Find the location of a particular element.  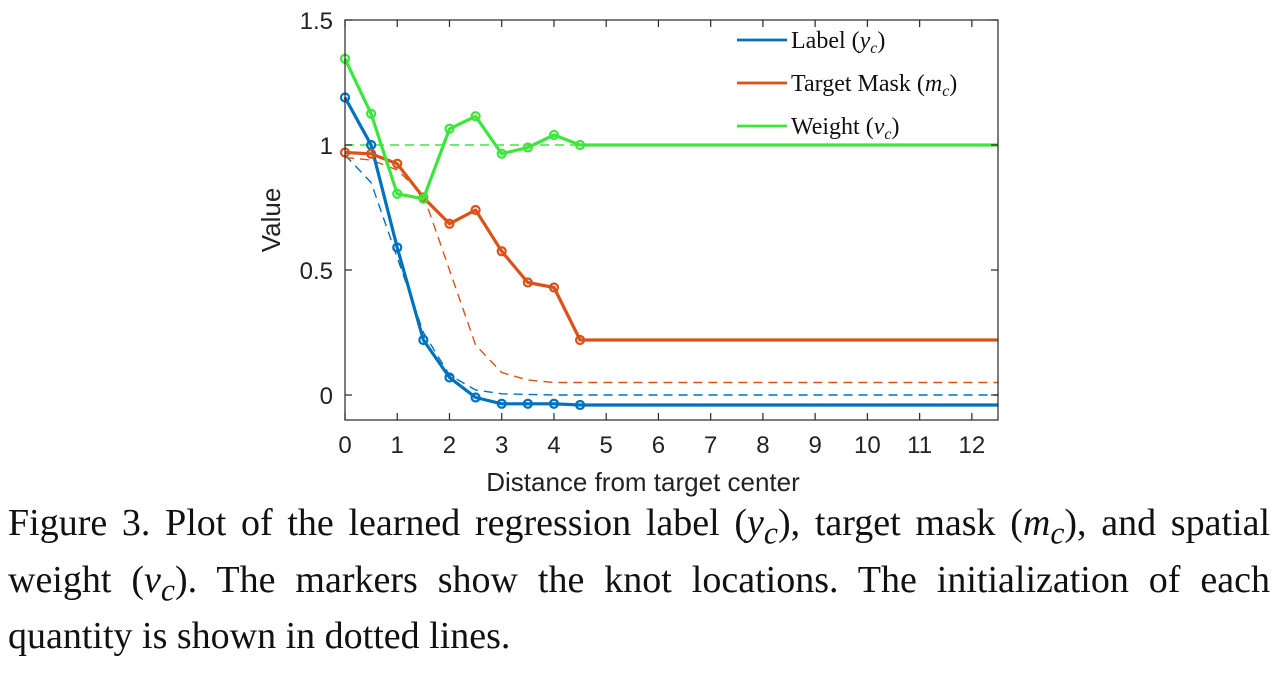

x-tick-label: 11 is located at coordinates (919, 445).